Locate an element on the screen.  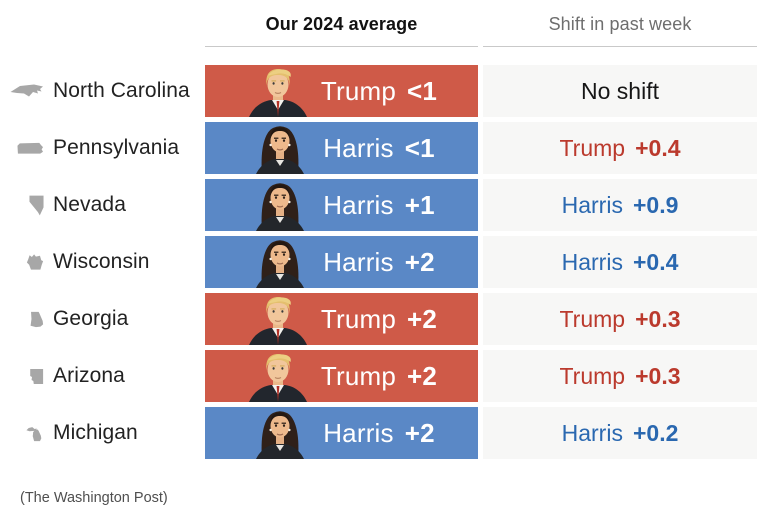
state-cell: Michigan is located at coordinates (102, 433).